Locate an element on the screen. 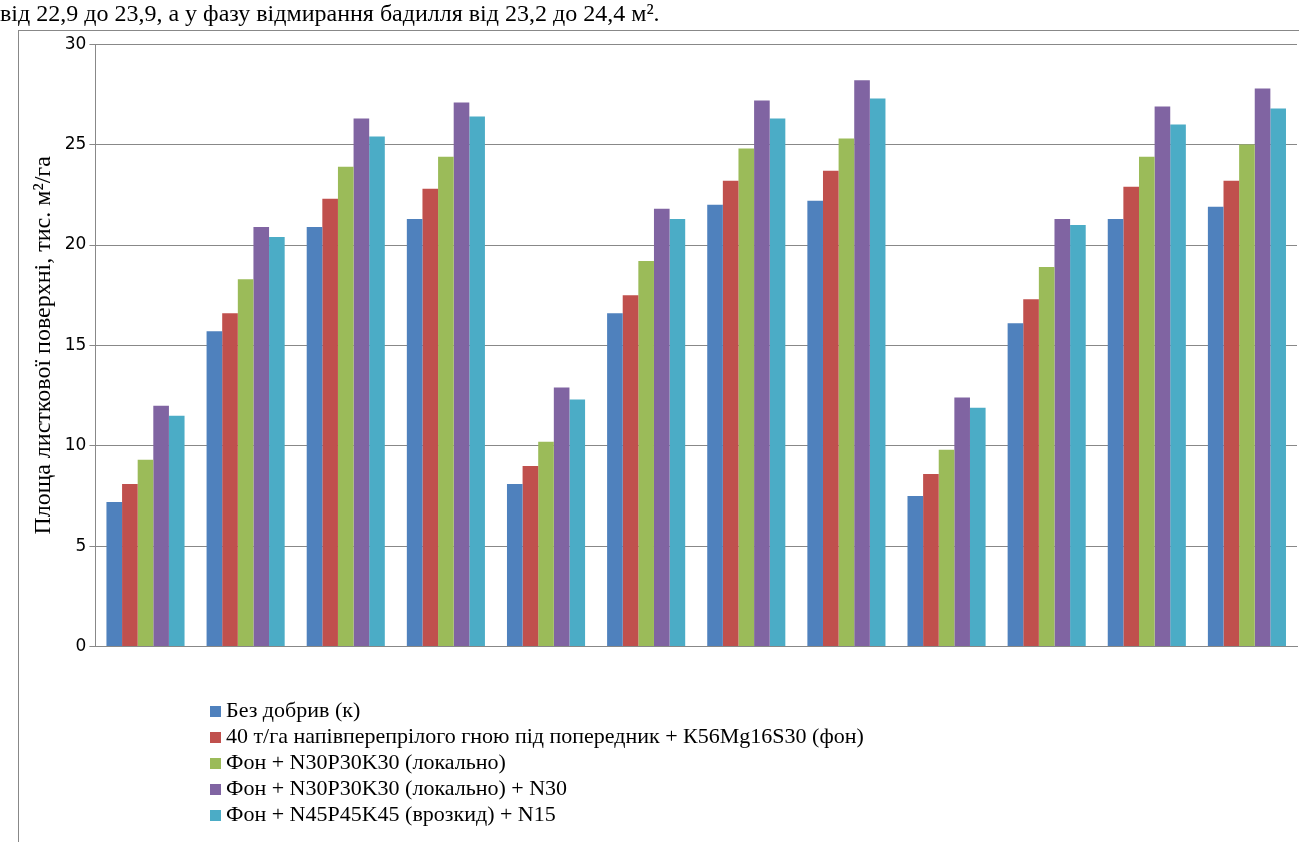 This screenshot has width=1299, height=842. legend-label: Фон + N30P30K30 (локально) + N30 is located at coordinates (397, 787).